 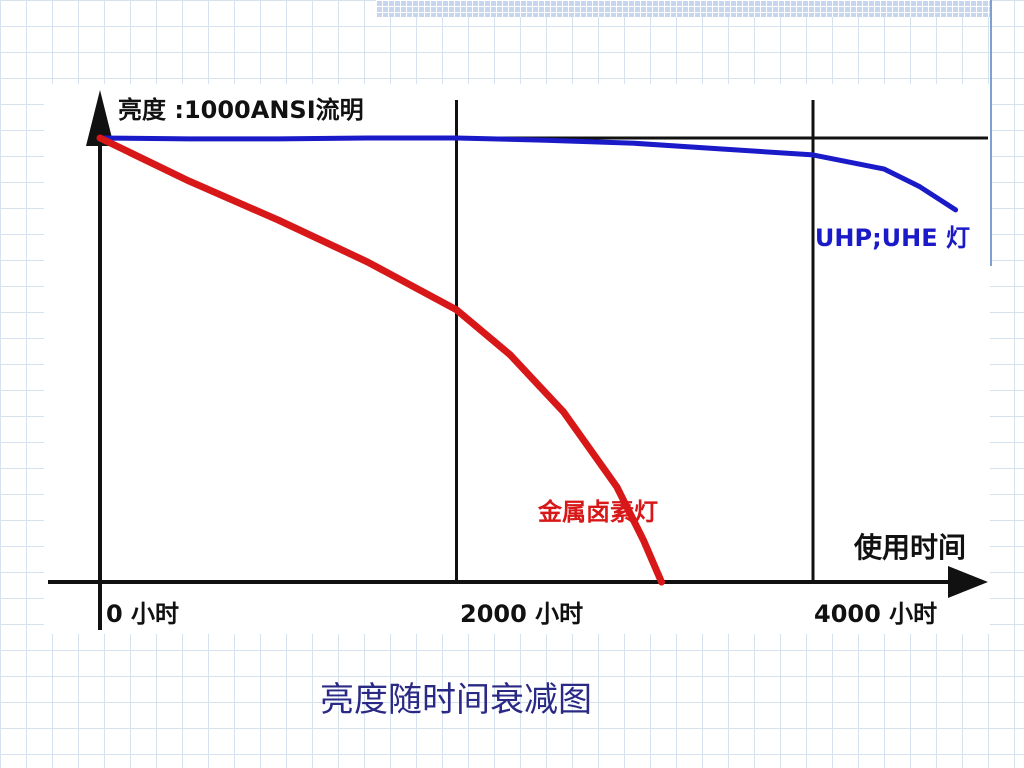 I want to click on right-decorative-rule, so click(x=991, y=133).